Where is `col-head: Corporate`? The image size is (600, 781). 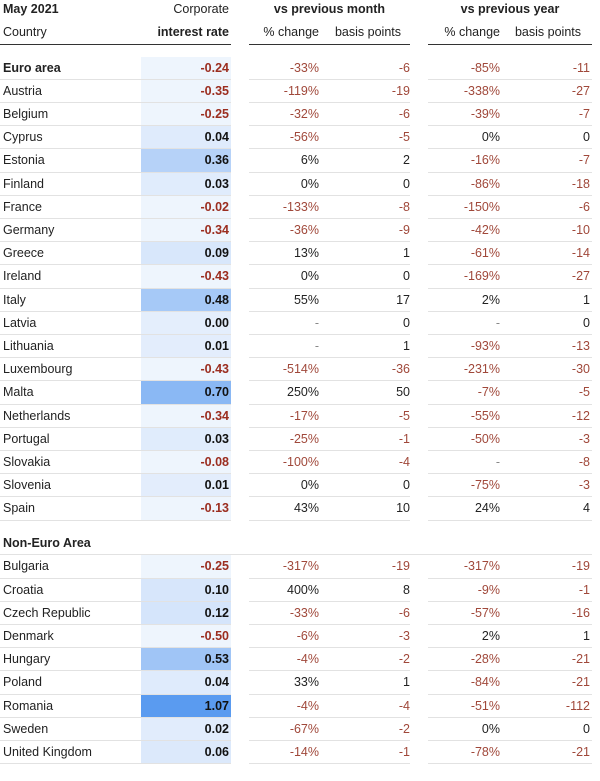 col-head: Corporate is located at coordinates (201, 9).